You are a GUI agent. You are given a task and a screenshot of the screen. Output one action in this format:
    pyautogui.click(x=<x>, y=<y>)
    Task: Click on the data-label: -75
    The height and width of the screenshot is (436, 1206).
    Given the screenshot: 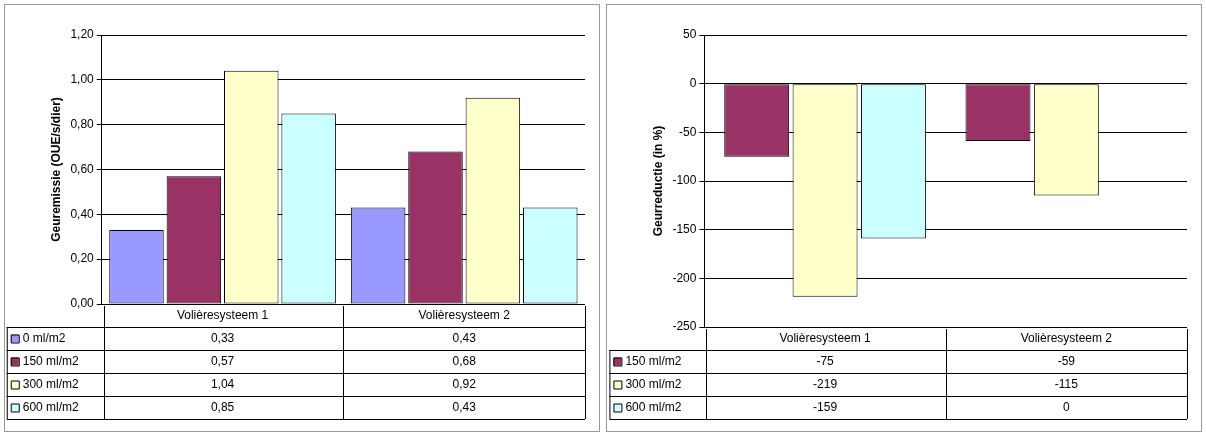 What is the action you would take?
    pyautogui.click(x=825, y=360)
    